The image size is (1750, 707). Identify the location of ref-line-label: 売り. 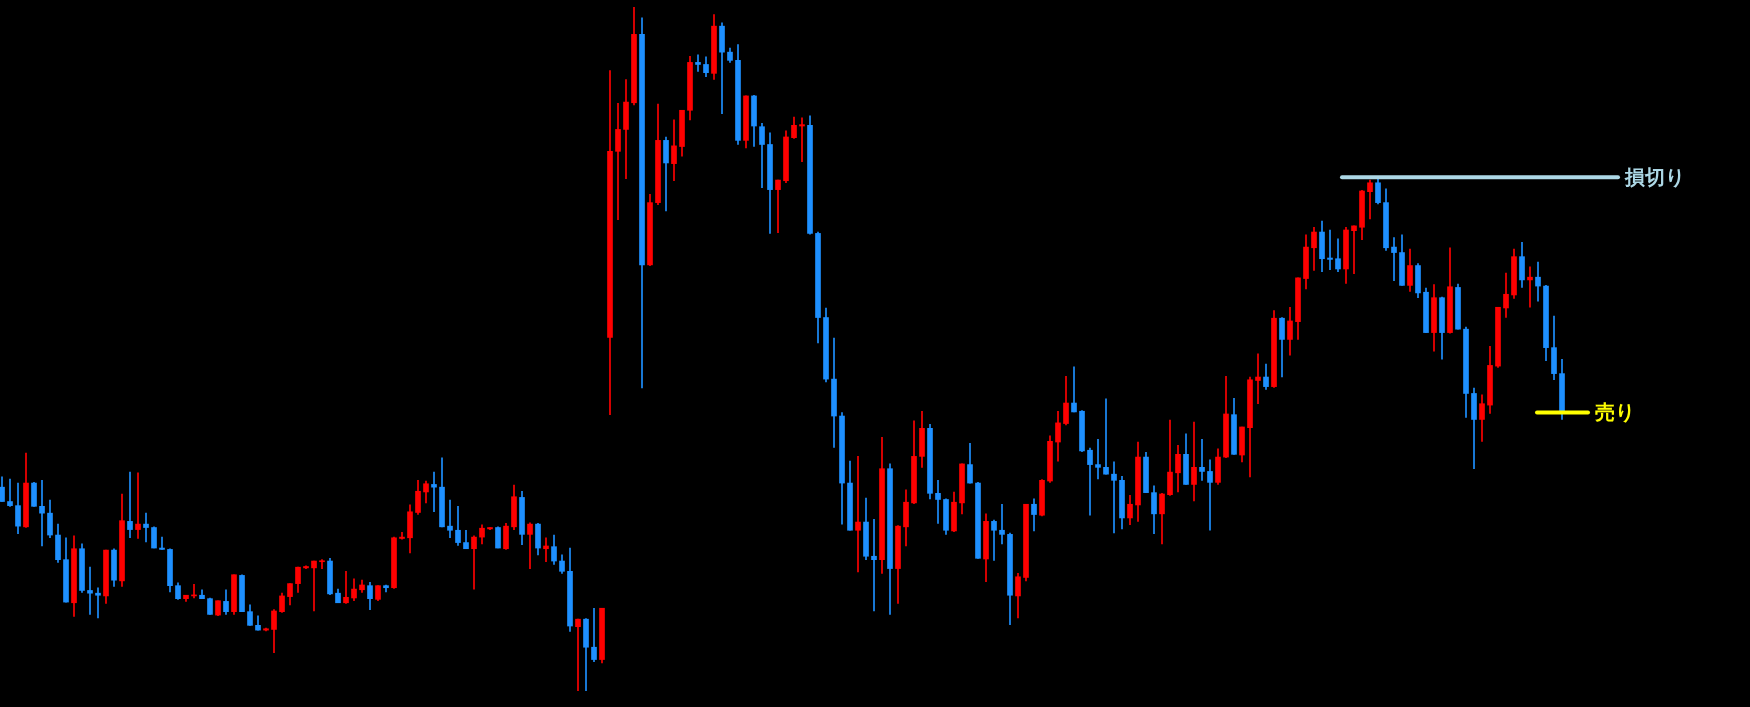
(1615, 411).